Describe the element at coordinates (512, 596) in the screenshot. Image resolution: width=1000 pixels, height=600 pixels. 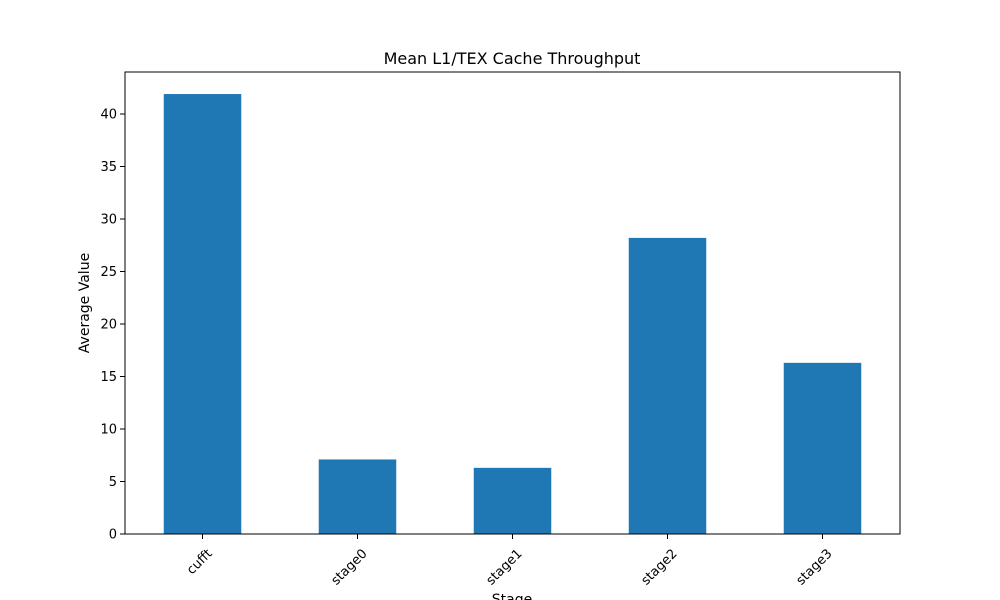
I see `x-axis-label: Stage` at that location.